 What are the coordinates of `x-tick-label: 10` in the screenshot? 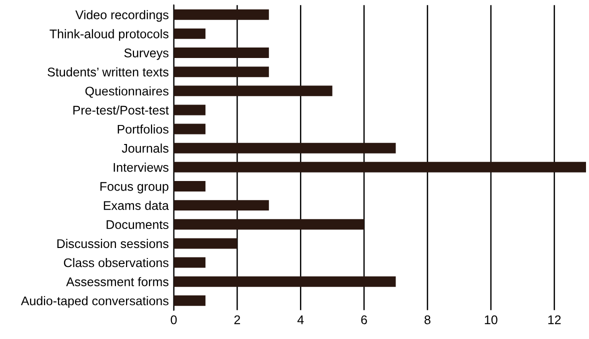 It's located at (491, 319).